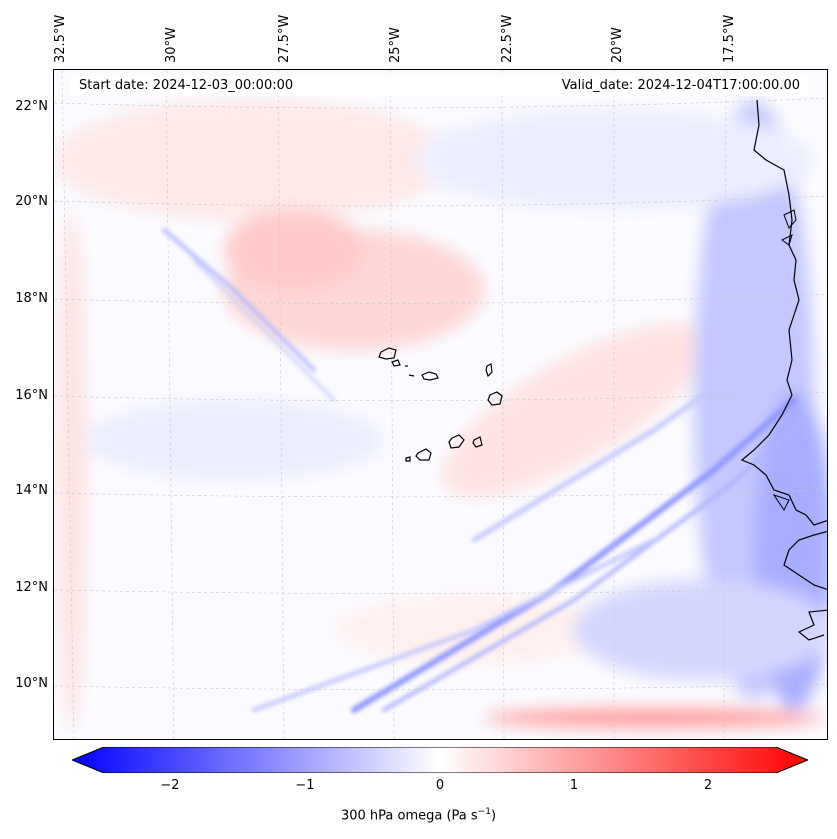  I want to click on lon-label-32-5w: 32.5°W, so click(60, 38).